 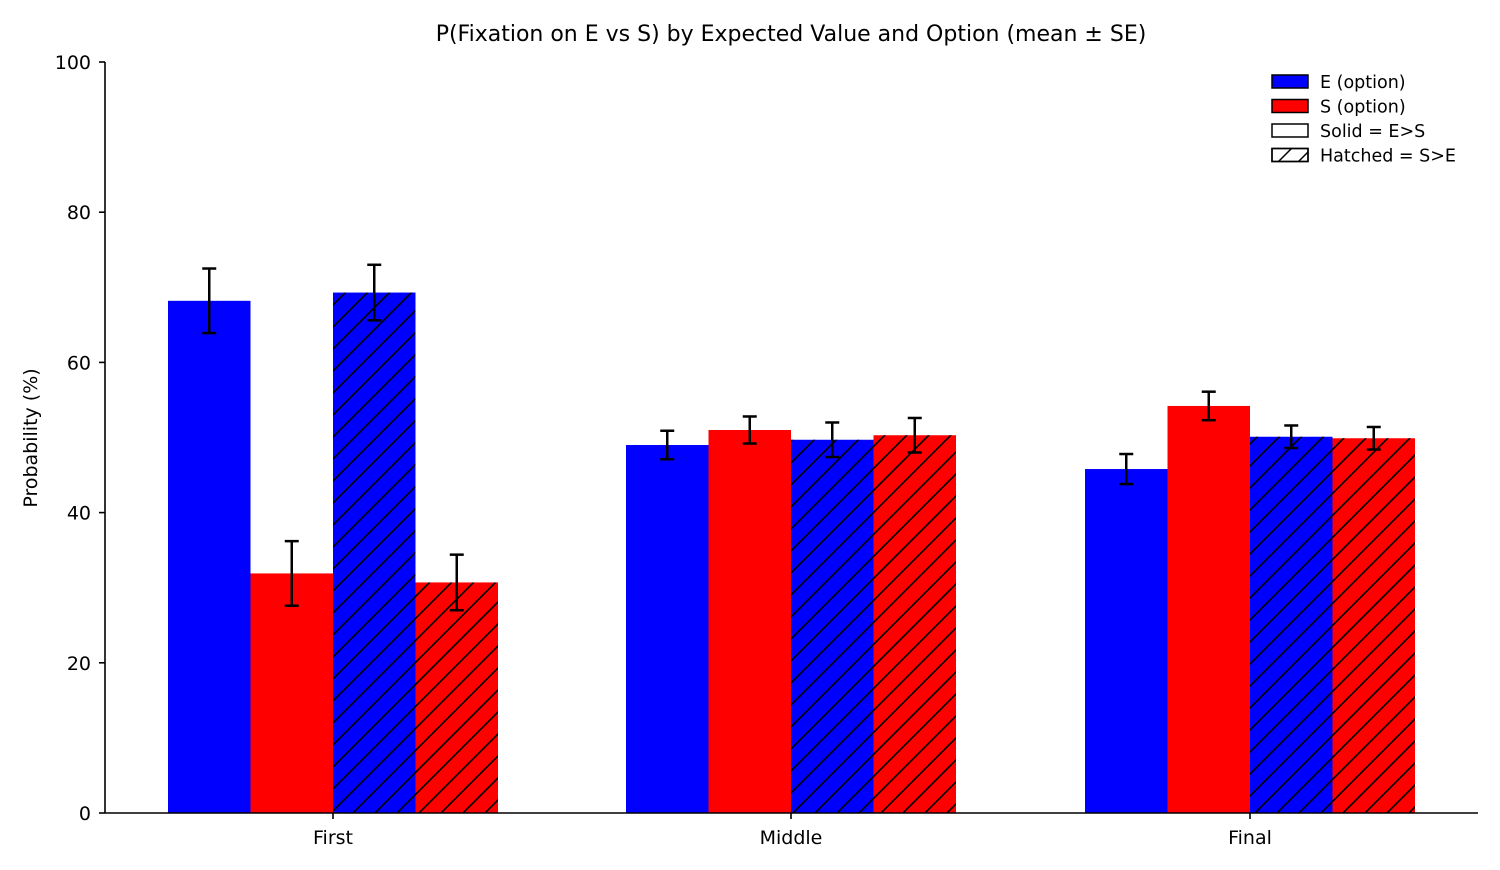 I want to click on x-tick-label-first: First, so click(x=333, y=838).